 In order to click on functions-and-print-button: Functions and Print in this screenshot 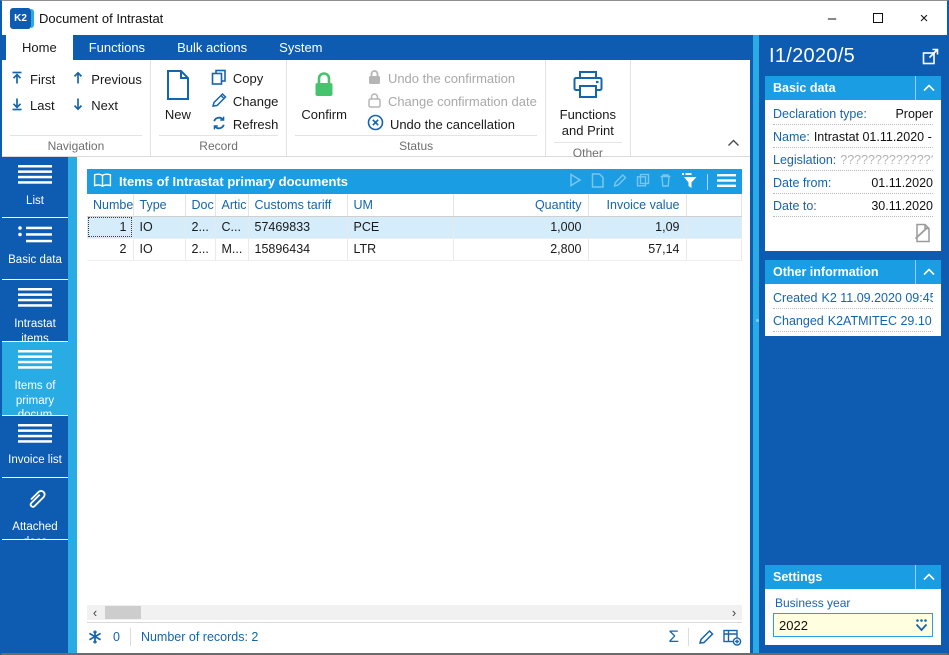, I will do `click(588, 103)`.